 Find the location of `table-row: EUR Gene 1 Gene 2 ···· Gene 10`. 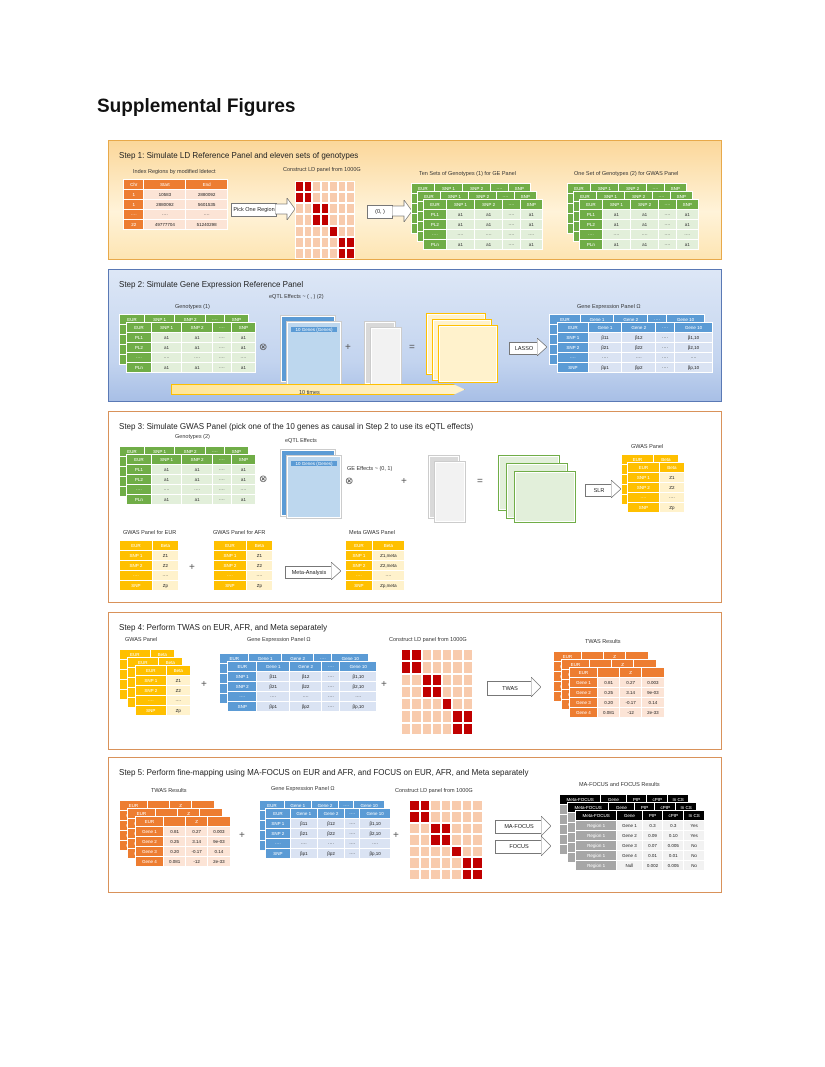

table-row: EUR Gene 1 Gene 2 ···· Gene 10 is located at coordinates (322, 805).